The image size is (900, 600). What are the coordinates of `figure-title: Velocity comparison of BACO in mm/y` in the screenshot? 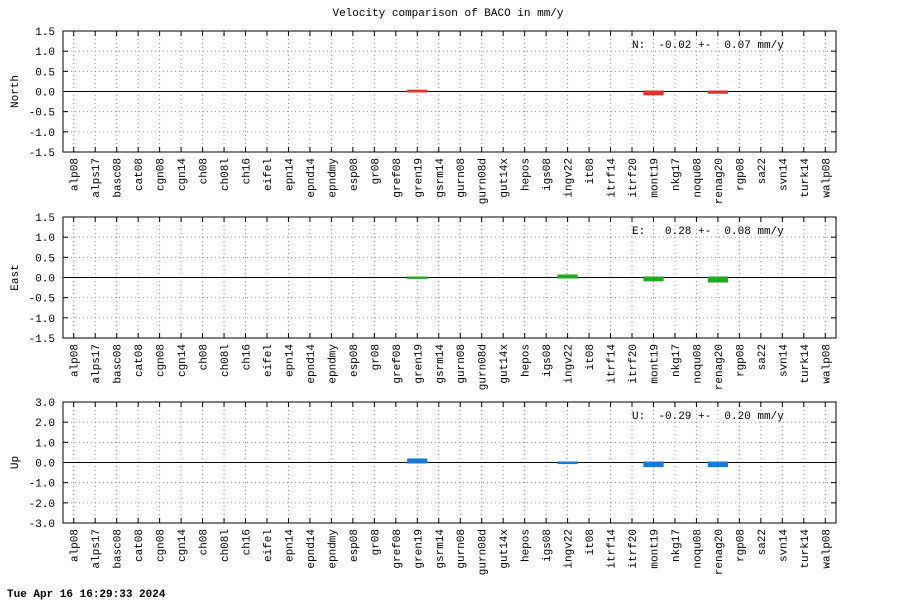 It's located at (447, 14).